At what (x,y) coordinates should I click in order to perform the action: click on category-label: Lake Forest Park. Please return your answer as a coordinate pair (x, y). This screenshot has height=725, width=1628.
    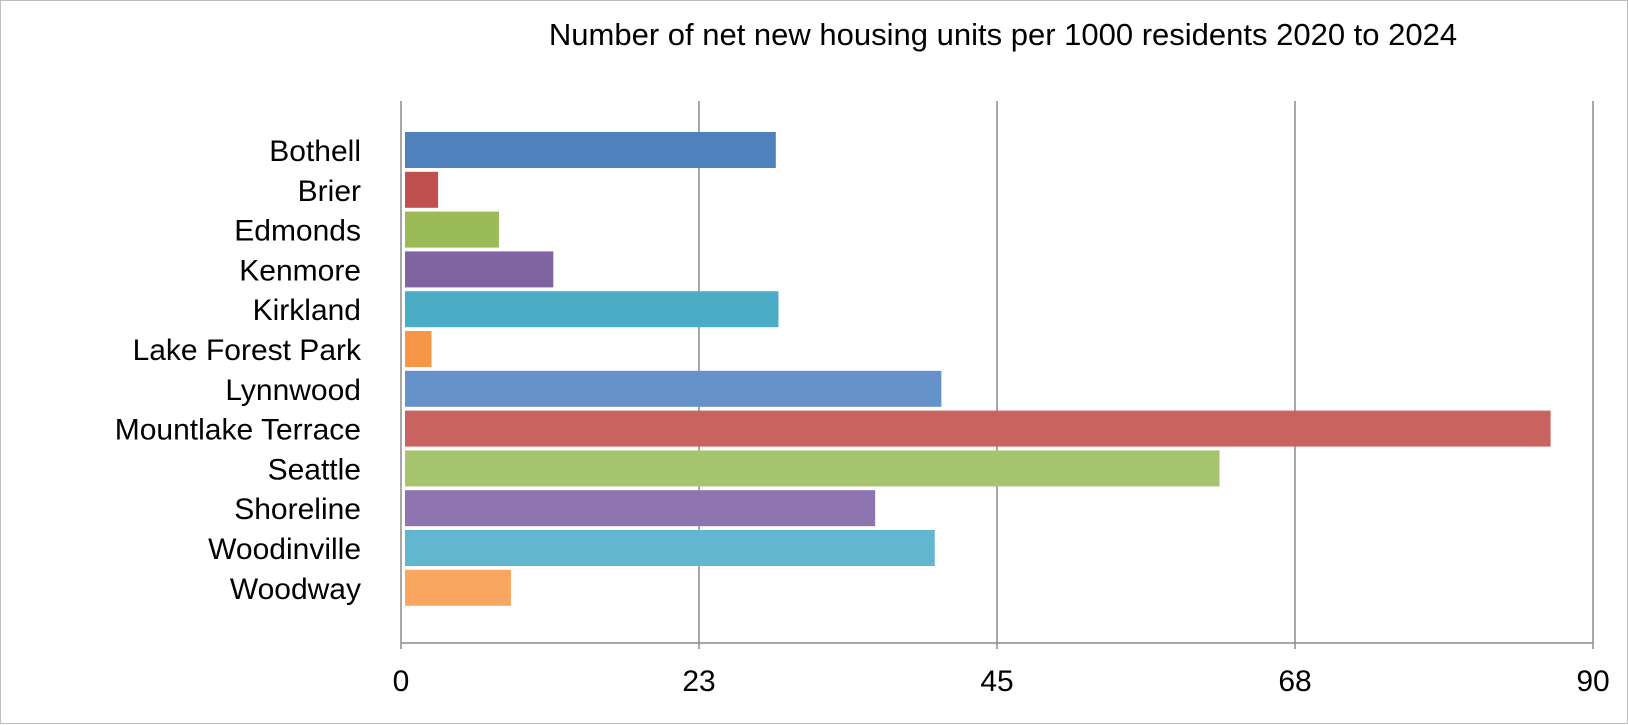
    Looking at the image, I should click on (247, 350).